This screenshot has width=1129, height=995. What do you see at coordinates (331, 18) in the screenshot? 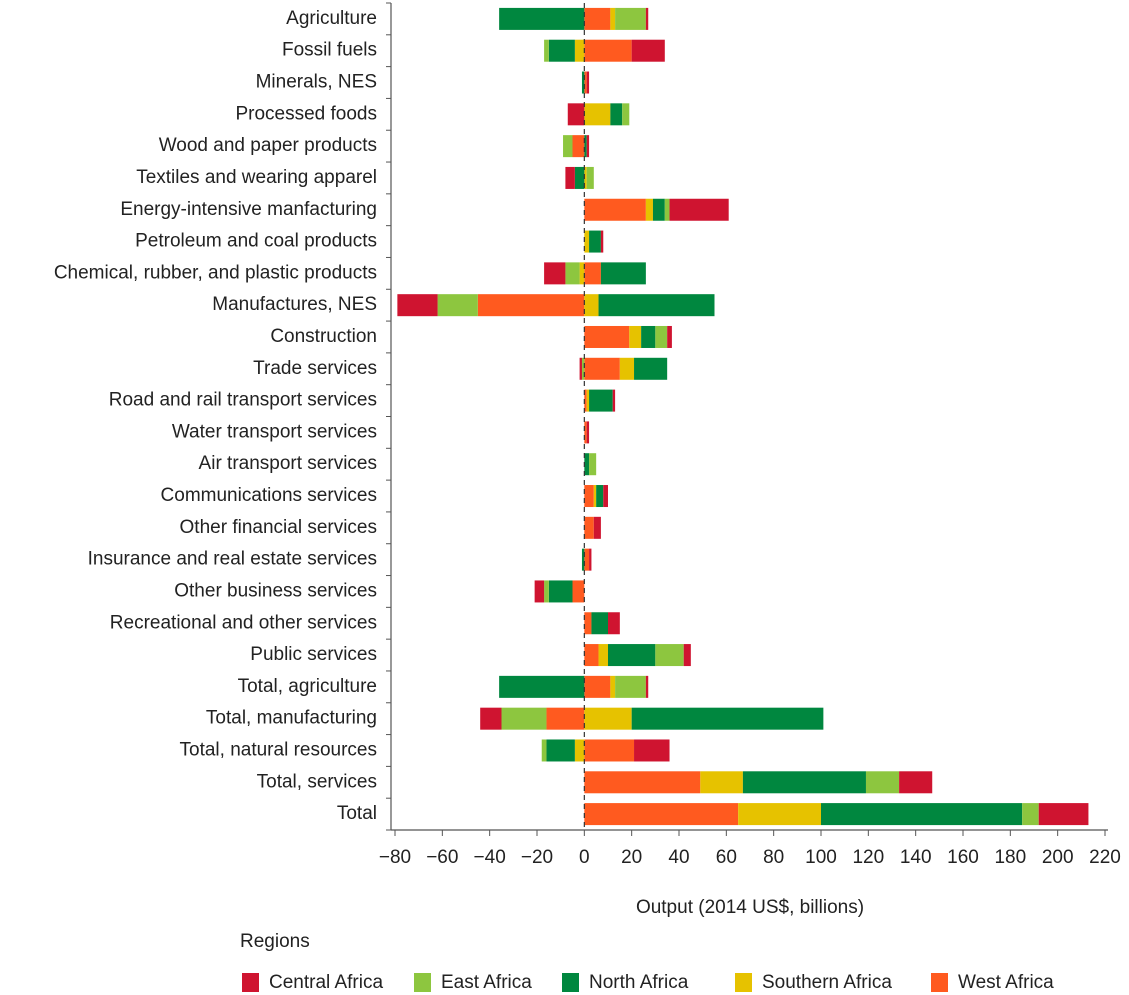
I see `y-tick-label: Agriculture` at bounding box center [331, 18].